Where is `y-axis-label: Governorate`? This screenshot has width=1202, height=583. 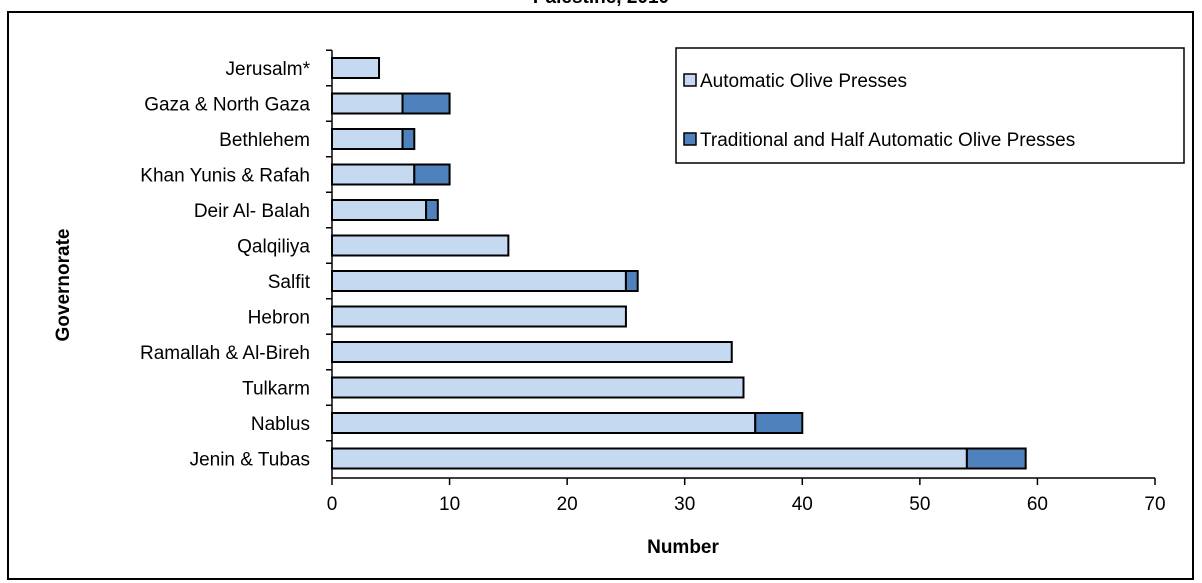 y-axis-label: Governorate is located at coordinates (63, 285).